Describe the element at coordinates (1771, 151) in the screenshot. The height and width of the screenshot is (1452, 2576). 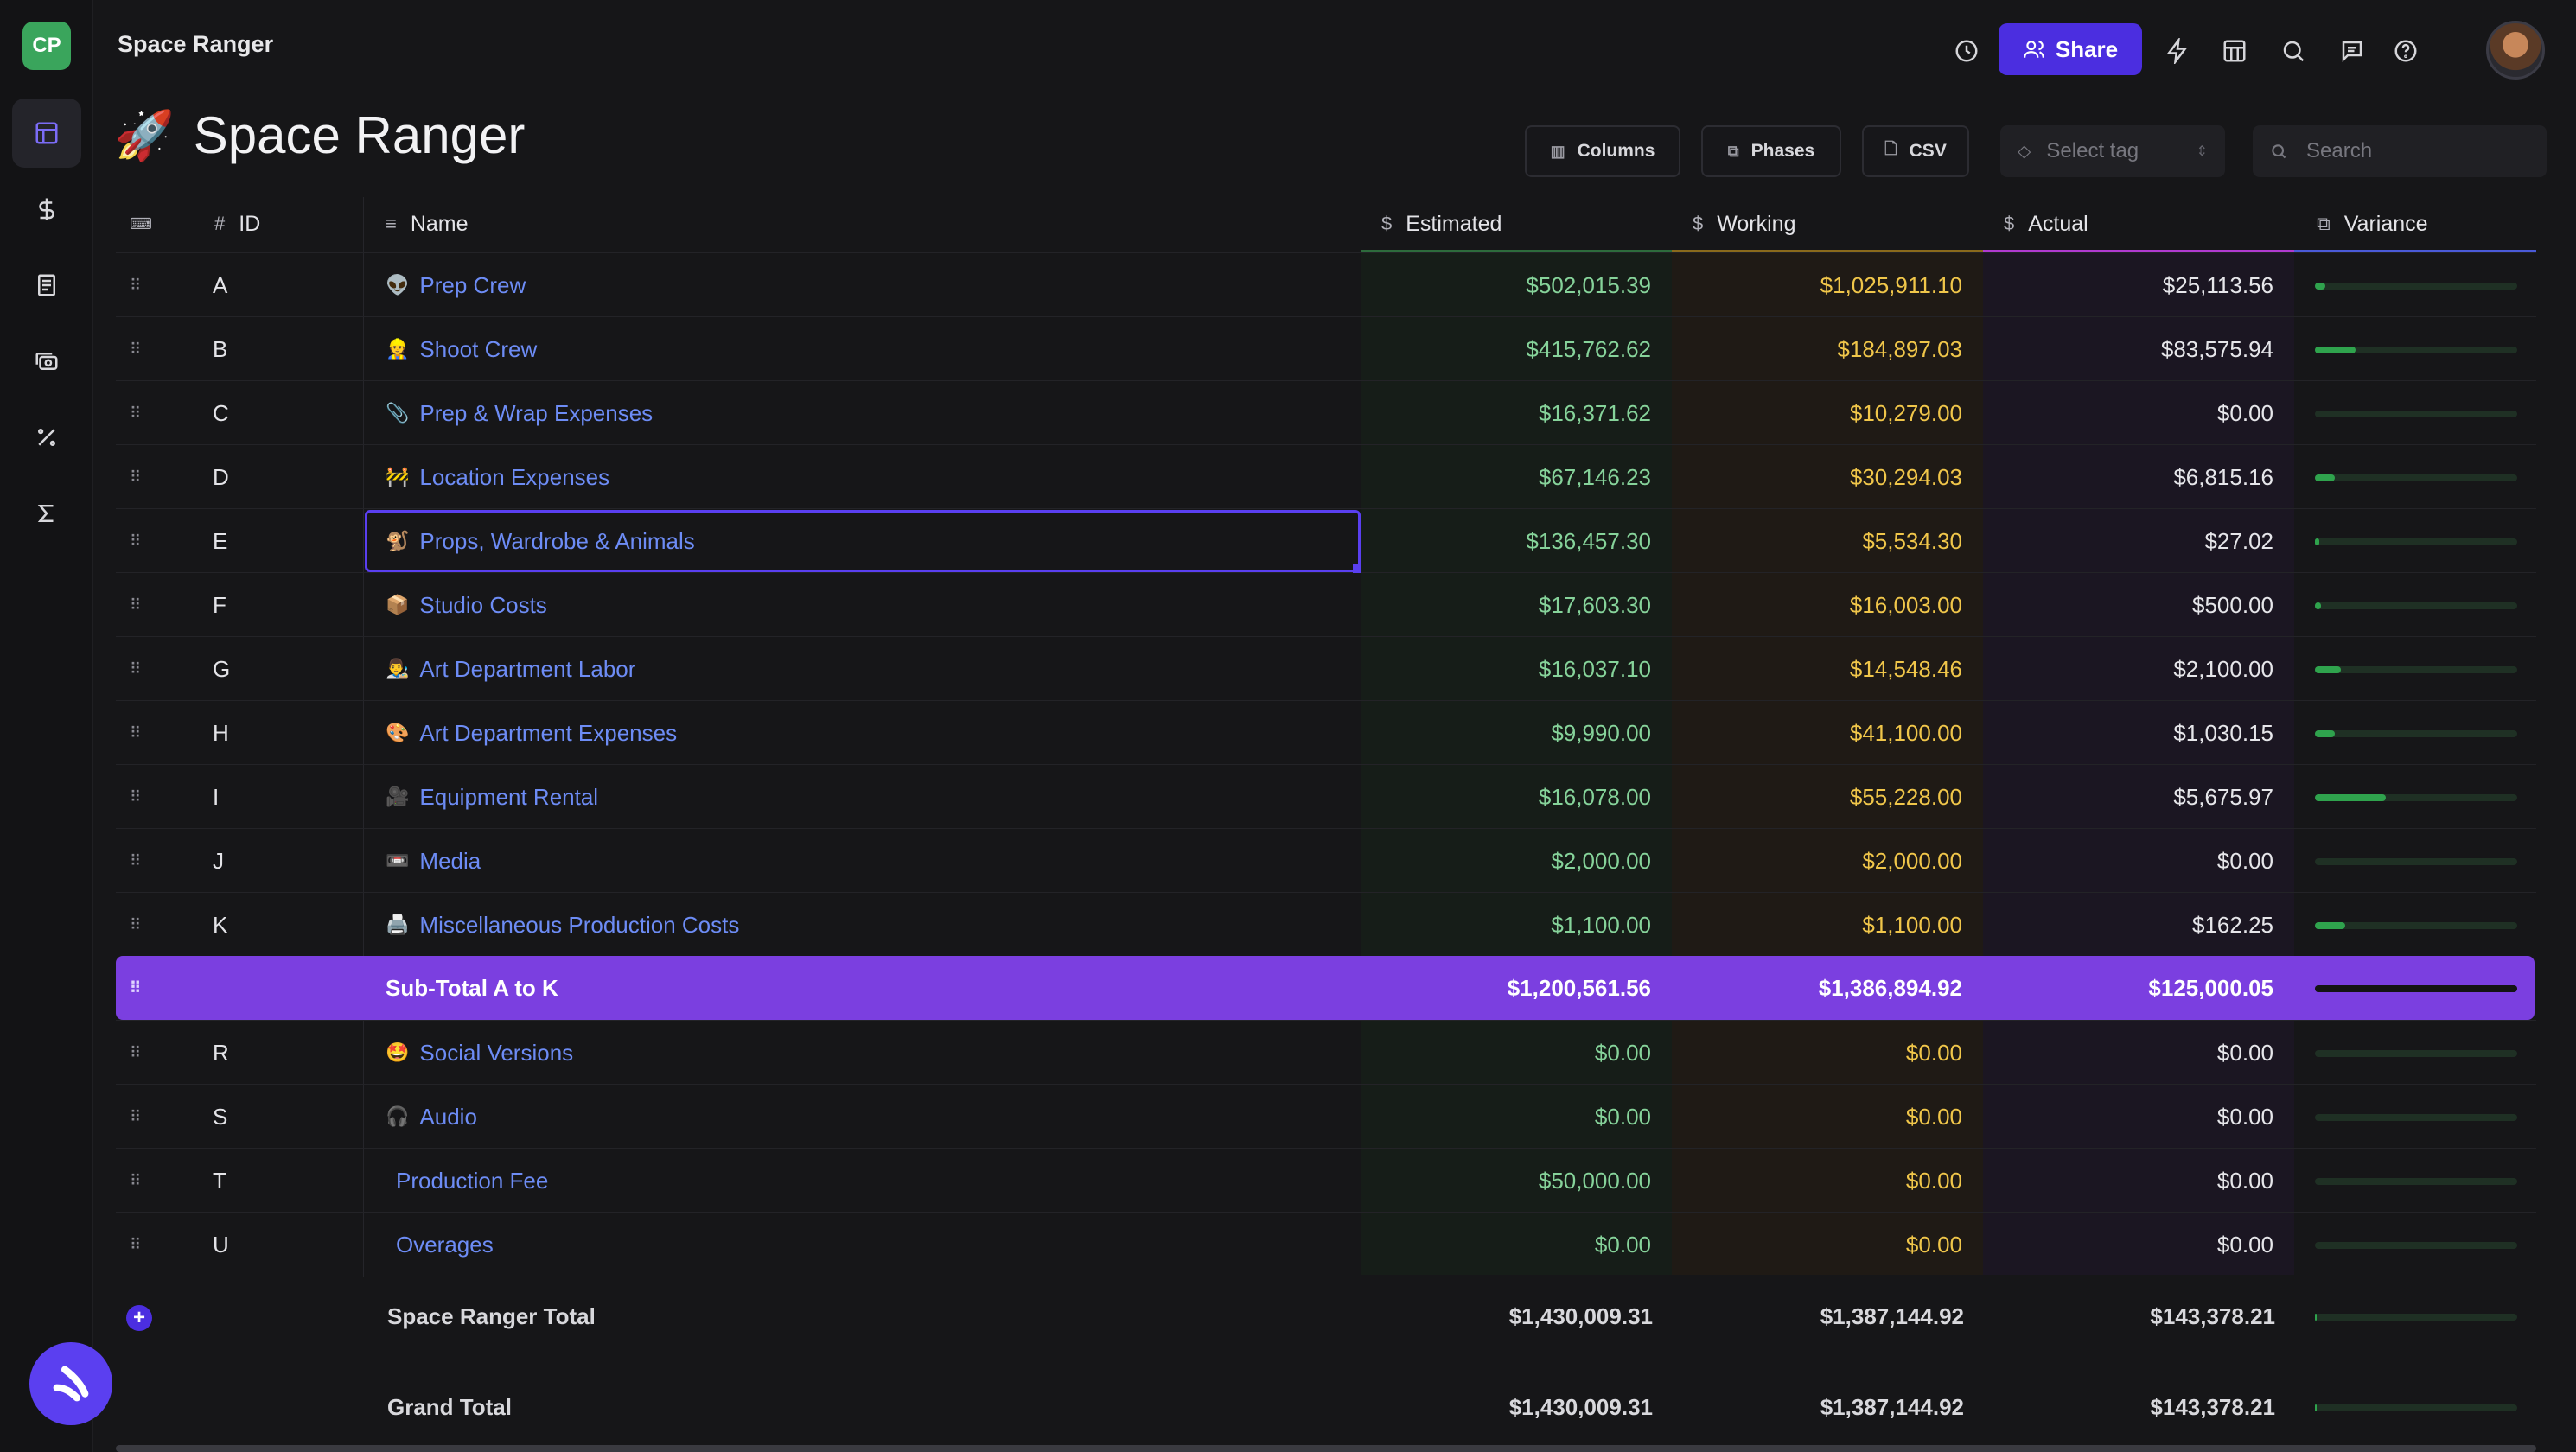
I see `phases-button: ⧉ Phases` at that location.